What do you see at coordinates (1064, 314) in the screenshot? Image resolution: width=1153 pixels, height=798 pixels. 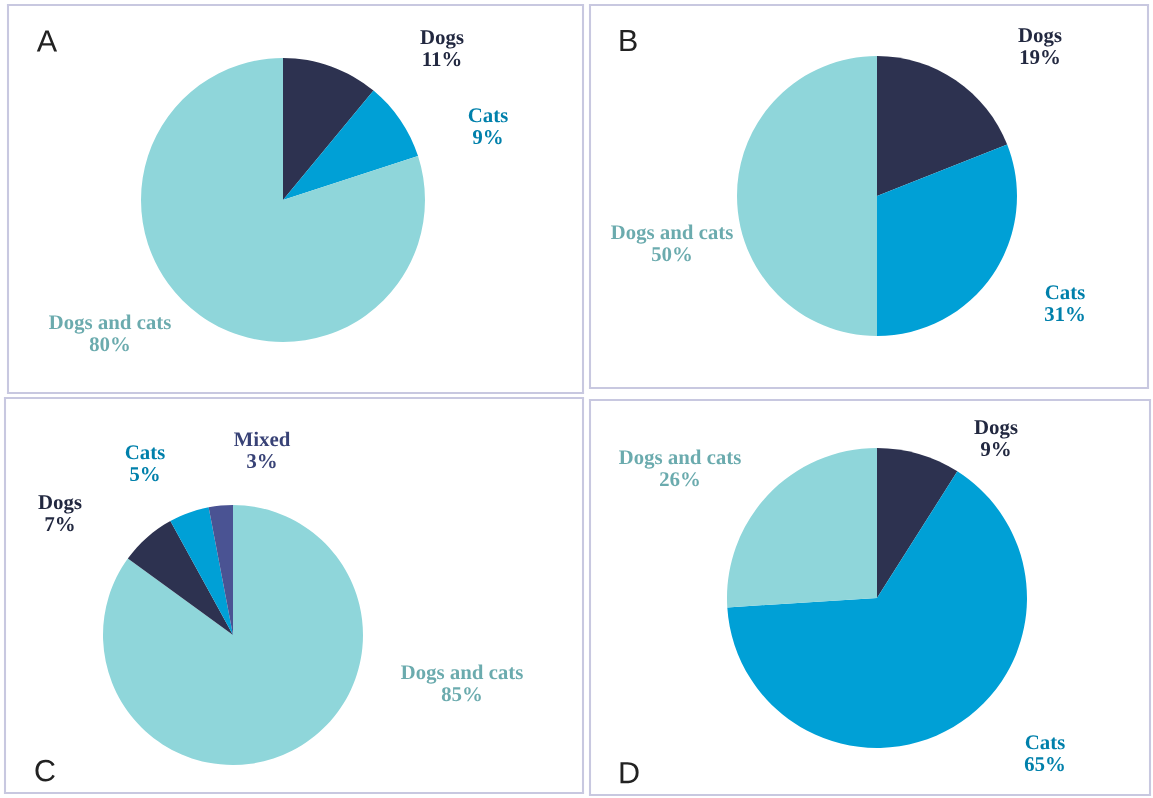 I see `data-label: 31%` at bounding box center [1064, 314].